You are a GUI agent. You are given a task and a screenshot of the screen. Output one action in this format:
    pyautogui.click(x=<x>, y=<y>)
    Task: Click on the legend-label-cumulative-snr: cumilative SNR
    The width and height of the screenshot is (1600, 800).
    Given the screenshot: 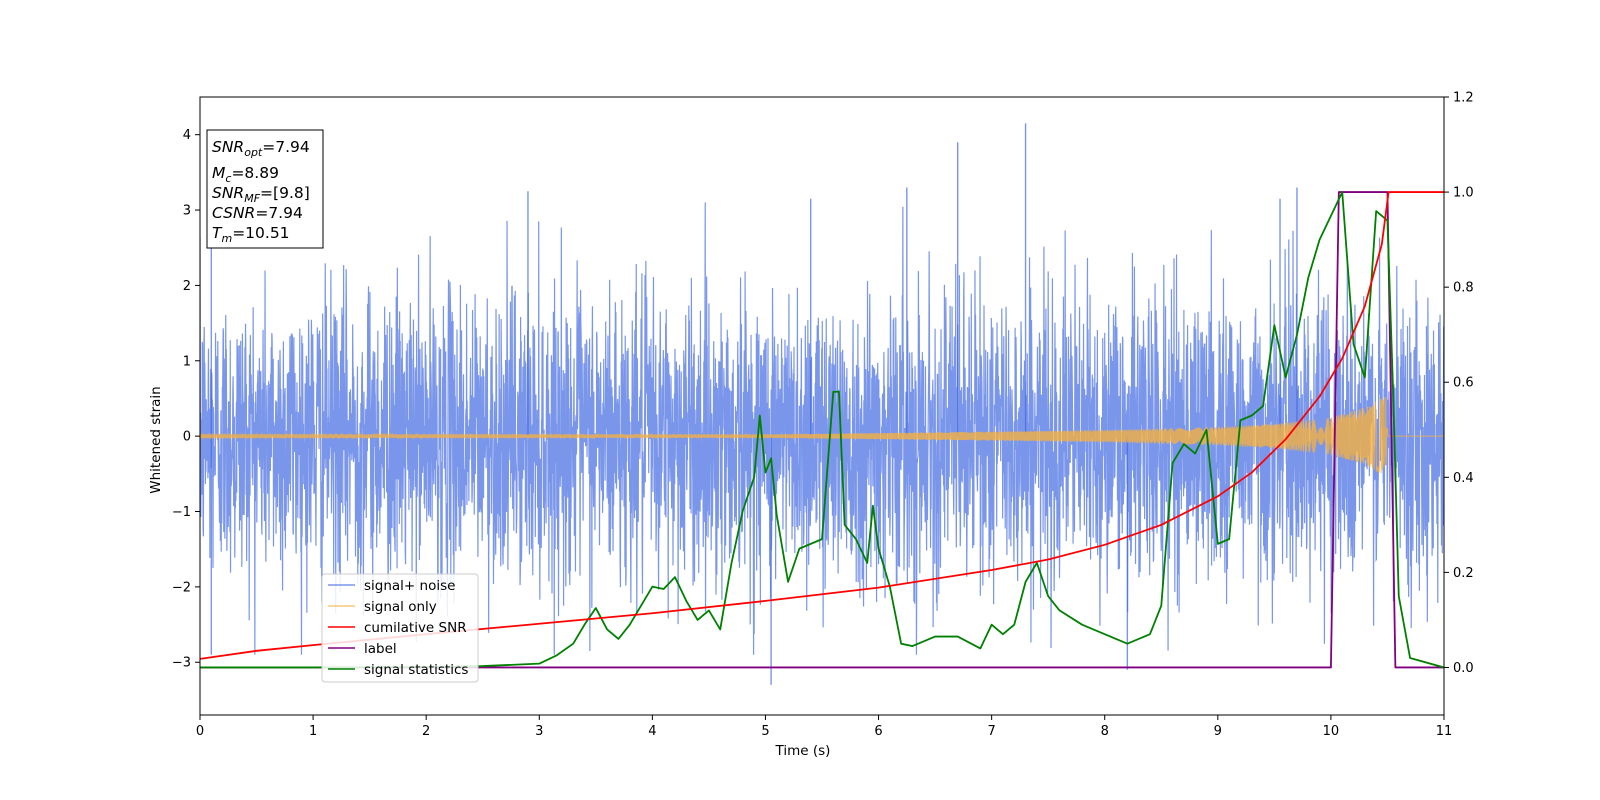 What is the action you would take?
    pyautogui.click(x=415, y=628)
    